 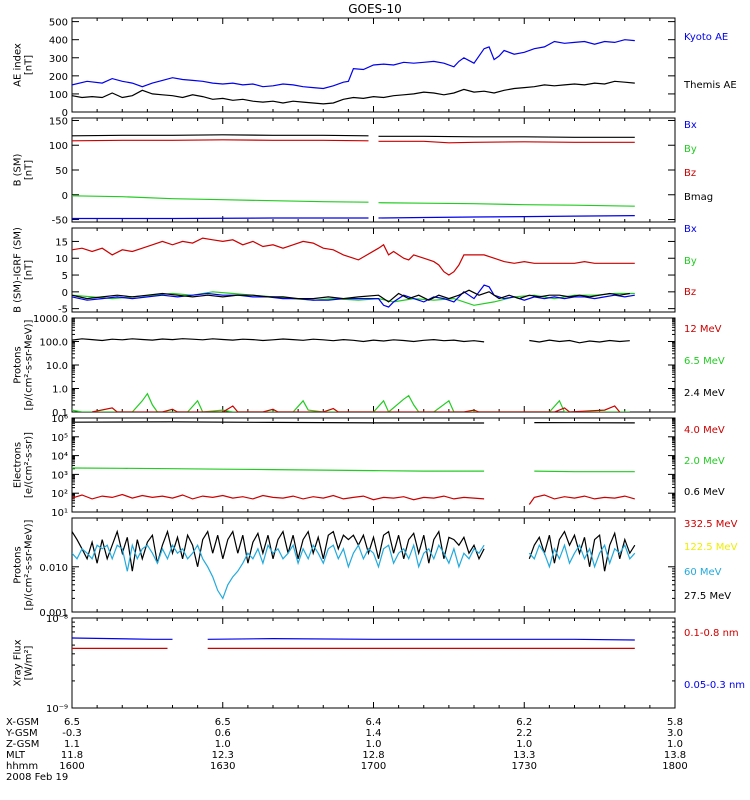 What do you see at coordinates (22, 722) in the screenshot?
I see `orbit-row-label: X-GSM` at bounding box center [22, 722].